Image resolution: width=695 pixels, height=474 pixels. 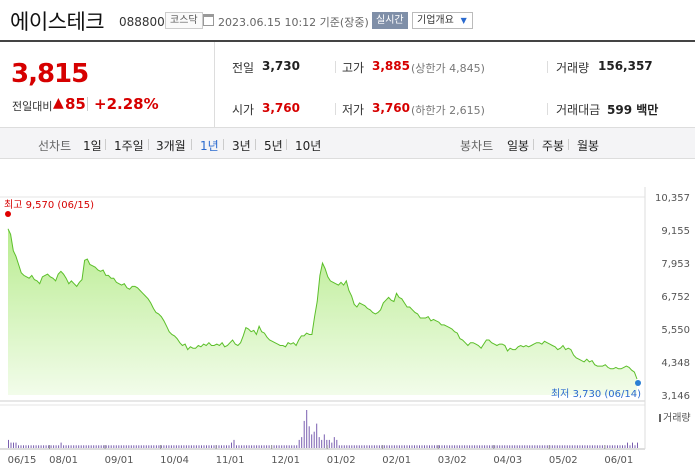 I want to click on calendar-icon, so click(x=208, y=20).